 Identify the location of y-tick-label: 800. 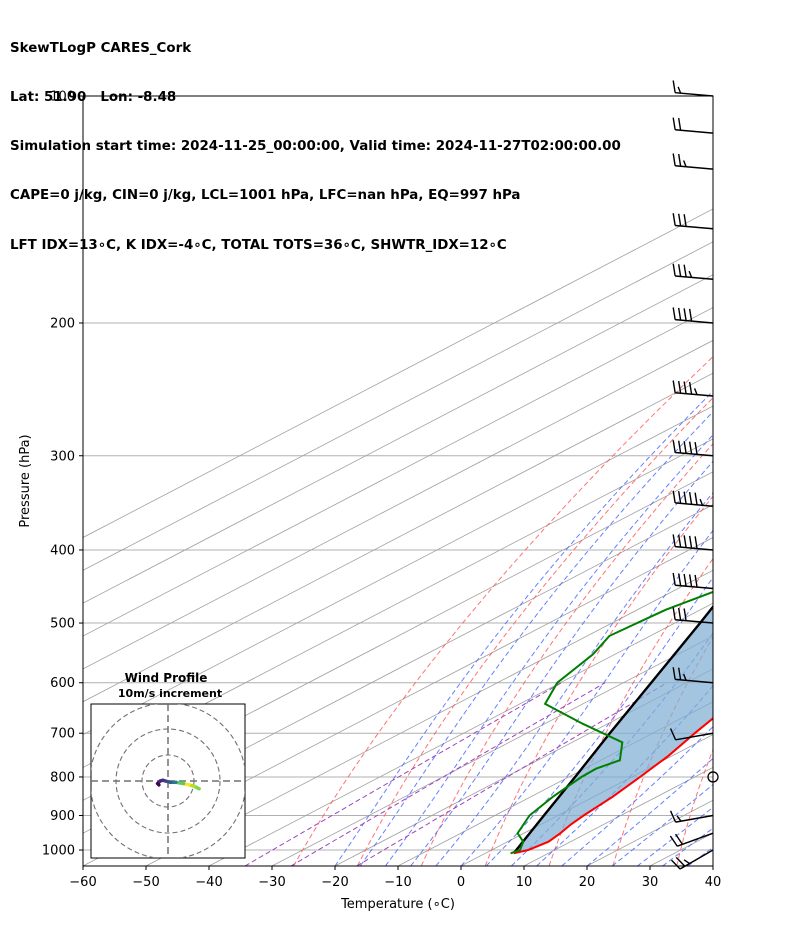
(62, 777).